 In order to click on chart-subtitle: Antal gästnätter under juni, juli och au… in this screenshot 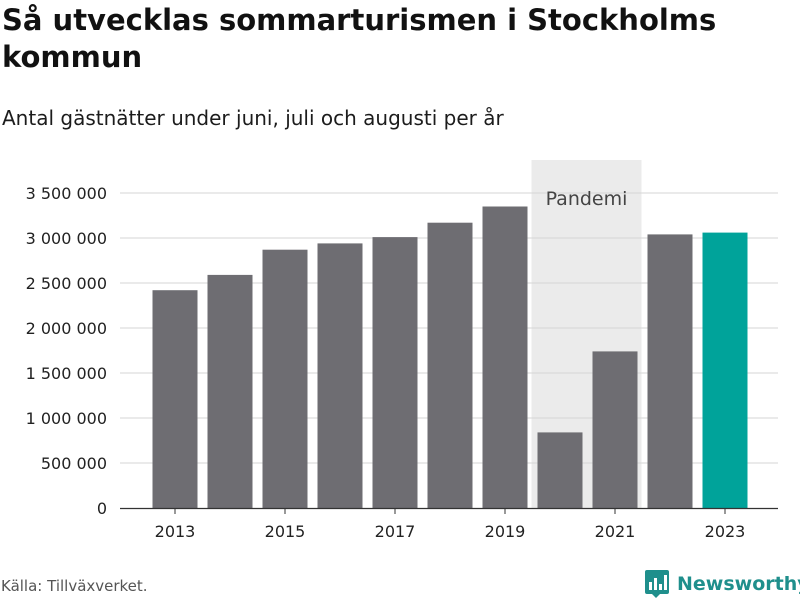, I will do `click(253, 118)`.